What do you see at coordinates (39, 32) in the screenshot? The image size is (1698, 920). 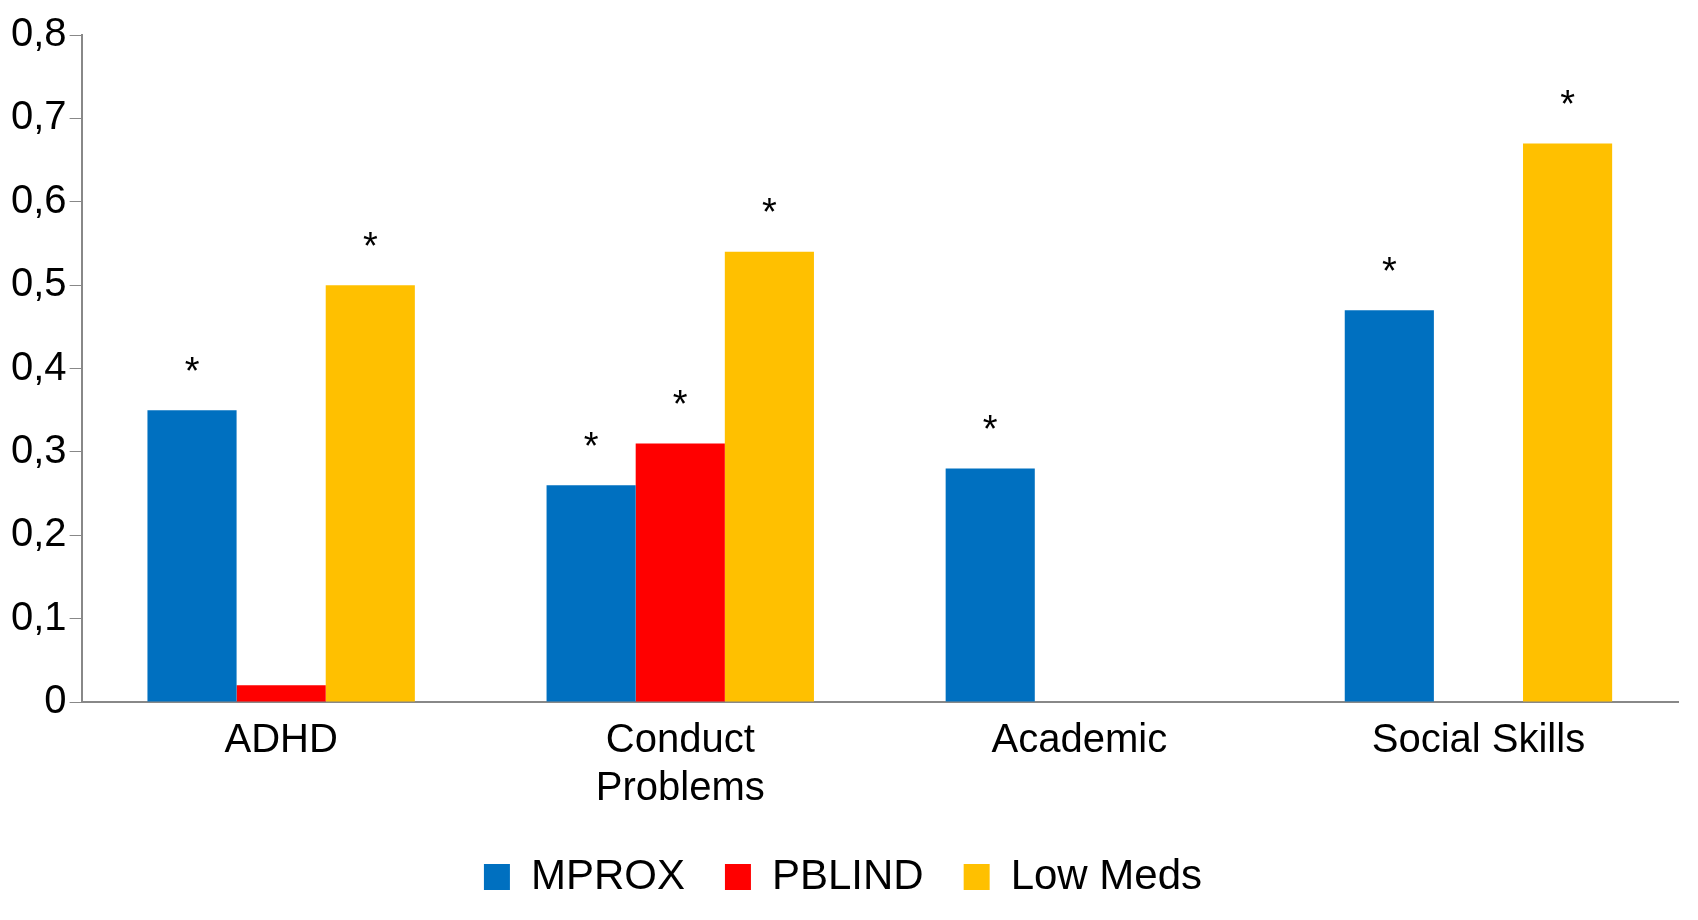 I see `y-tick-label: 0,8` at bounding box center [39, 32].